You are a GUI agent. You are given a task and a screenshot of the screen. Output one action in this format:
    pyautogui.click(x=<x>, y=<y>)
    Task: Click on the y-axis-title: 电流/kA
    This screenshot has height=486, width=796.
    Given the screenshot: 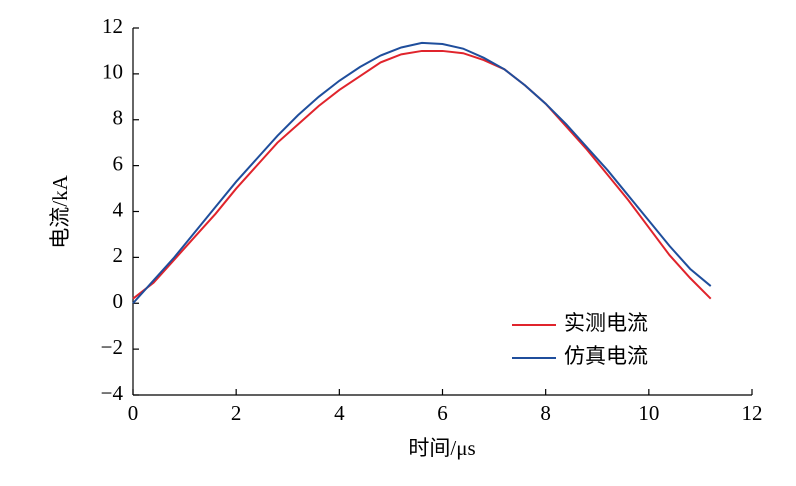 What is the action you would take?
    pyautogui.click(x=60, y=211)
    